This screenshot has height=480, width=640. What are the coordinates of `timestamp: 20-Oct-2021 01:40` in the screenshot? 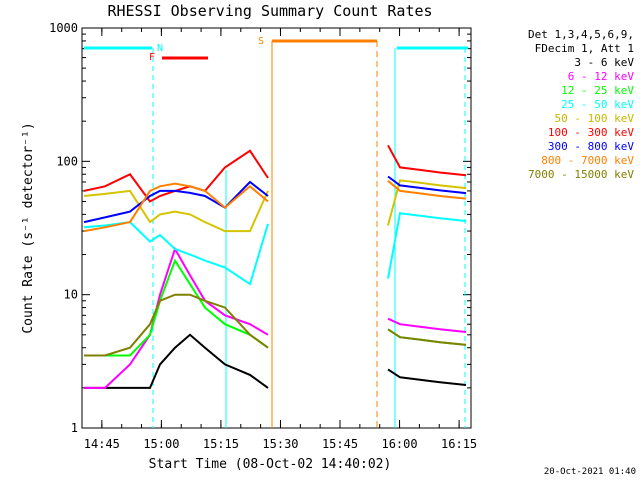 It's located at (590, 472).